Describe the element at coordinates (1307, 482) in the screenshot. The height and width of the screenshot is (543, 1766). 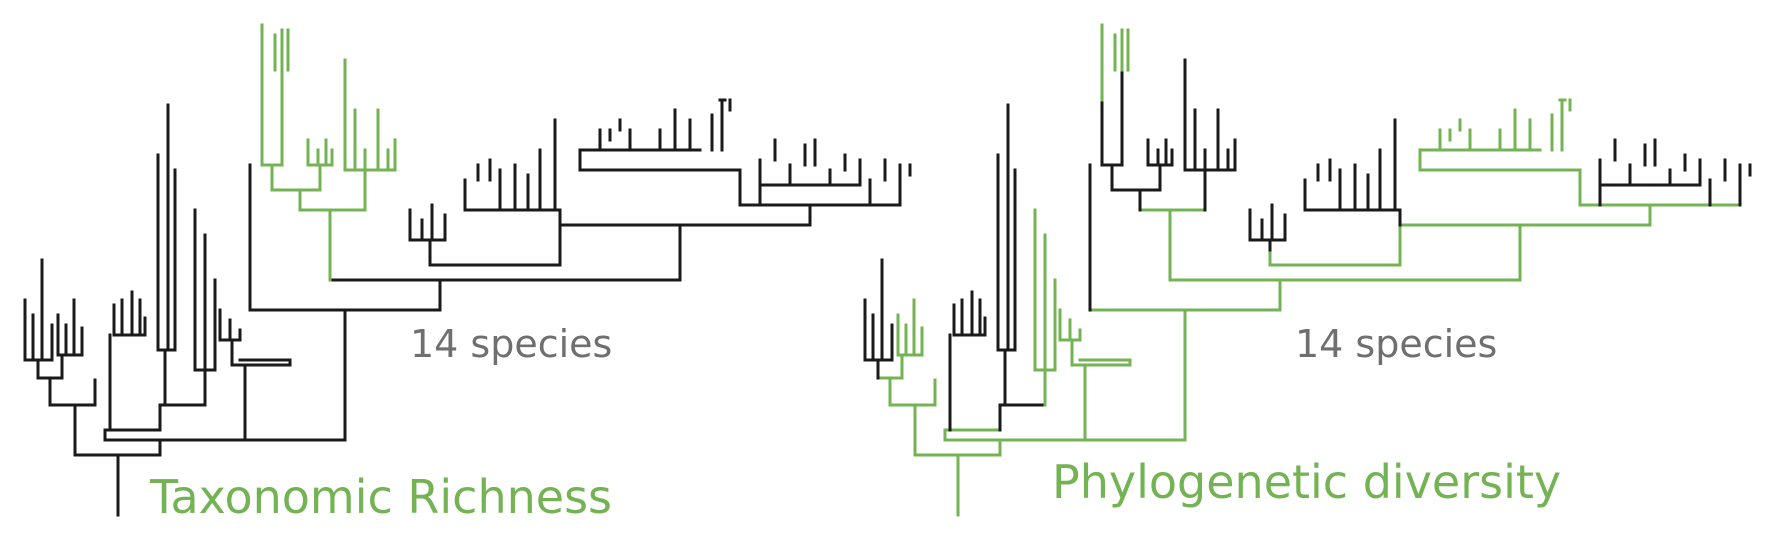
I see `phylogenetic-diversity-title: Phylogenetic diversity` at that location.